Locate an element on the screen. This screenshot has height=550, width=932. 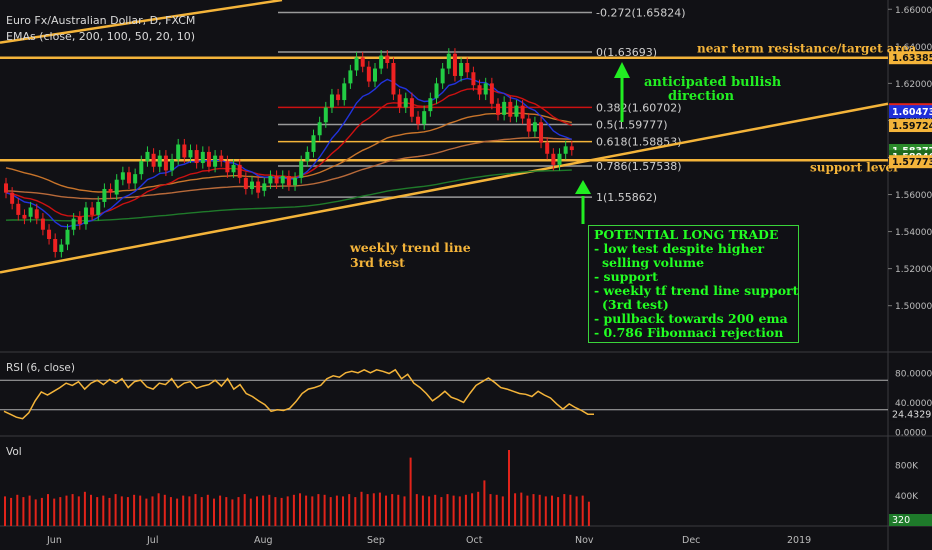
trend-line-label-cont: 3rd test is located at coordinates (377, 262).